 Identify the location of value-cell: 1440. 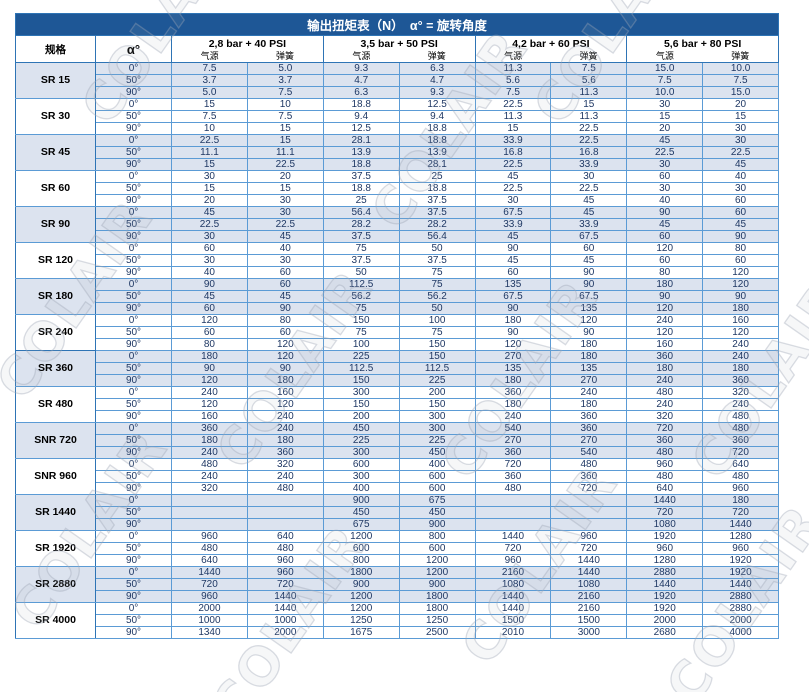
(740, 524).